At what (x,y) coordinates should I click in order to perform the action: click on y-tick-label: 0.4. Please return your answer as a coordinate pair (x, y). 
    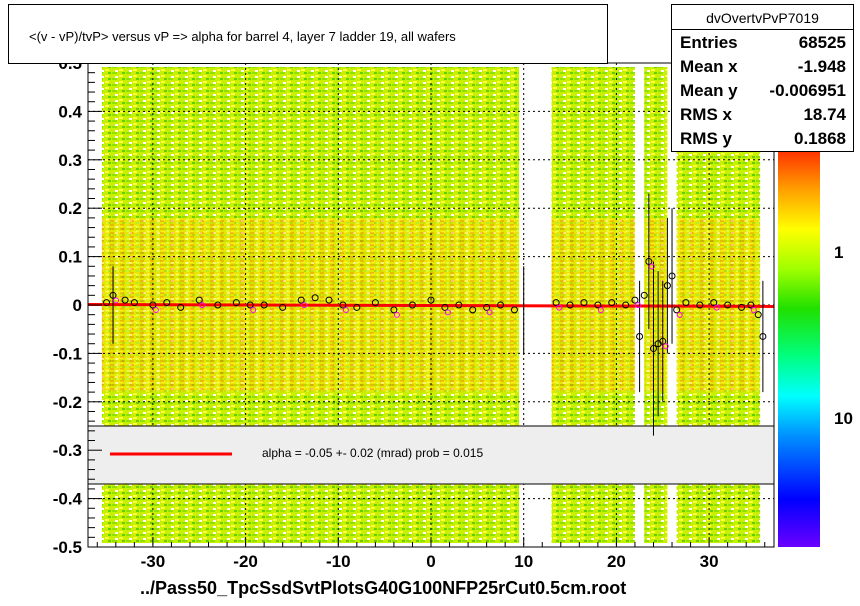
    Looking at the image, I should click on (70, 111).